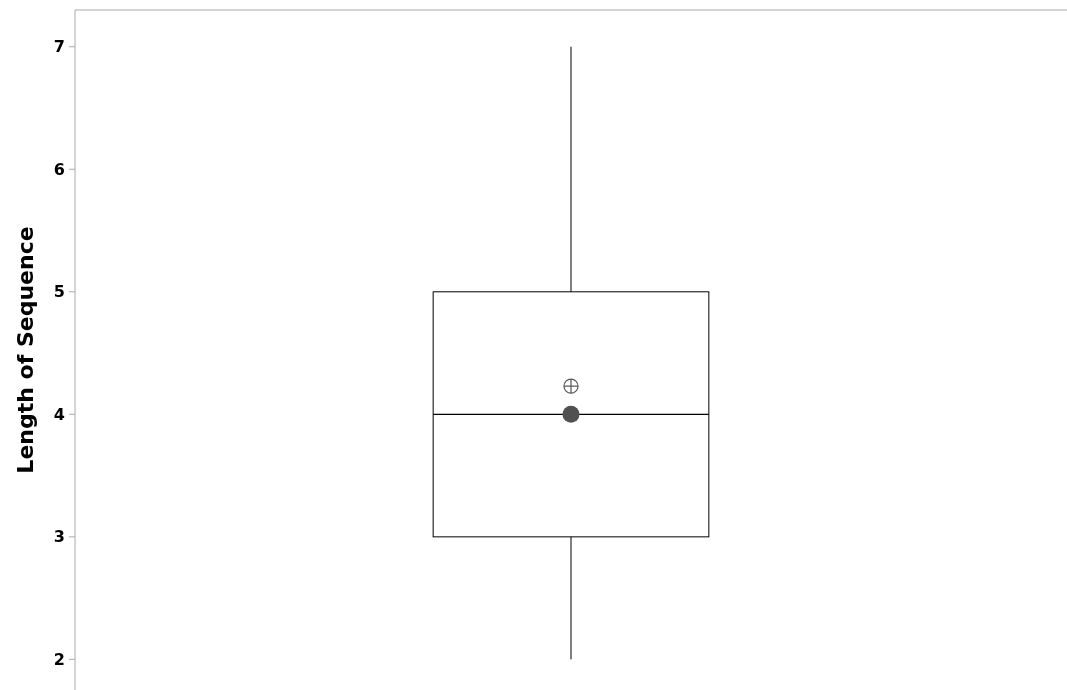 The height and width of the screenshot is (690, 1067). I want to click on y-tick-label: 7, so click(59, 47).